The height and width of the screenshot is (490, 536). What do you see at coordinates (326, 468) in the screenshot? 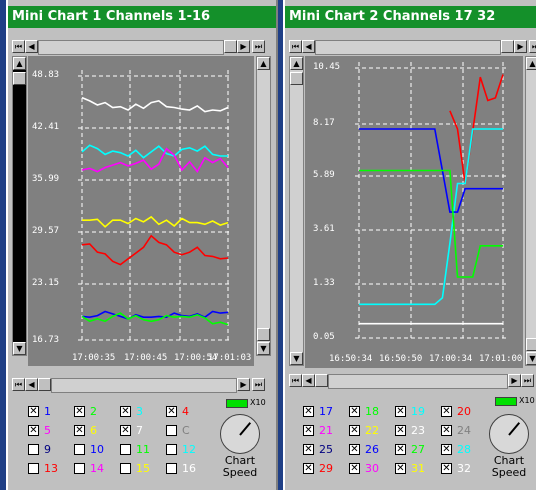
I see `channel-label: 29` at bounding box center [326, 468].